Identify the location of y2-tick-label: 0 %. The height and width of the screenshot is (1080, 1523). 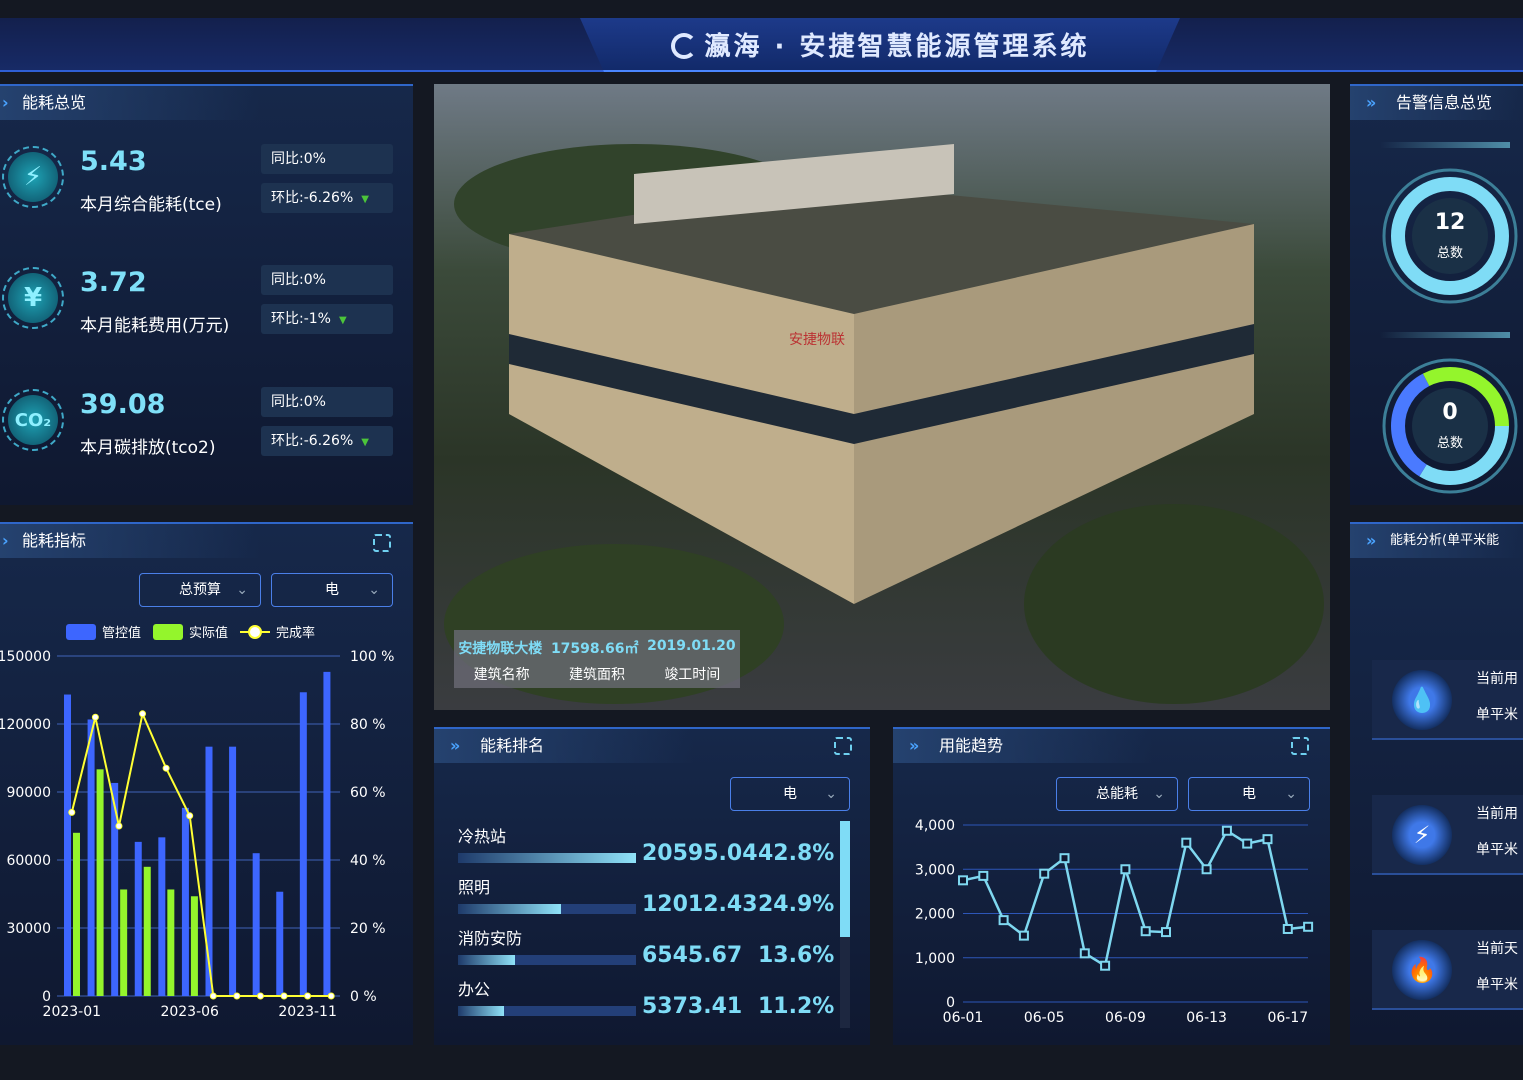
(363, 997).